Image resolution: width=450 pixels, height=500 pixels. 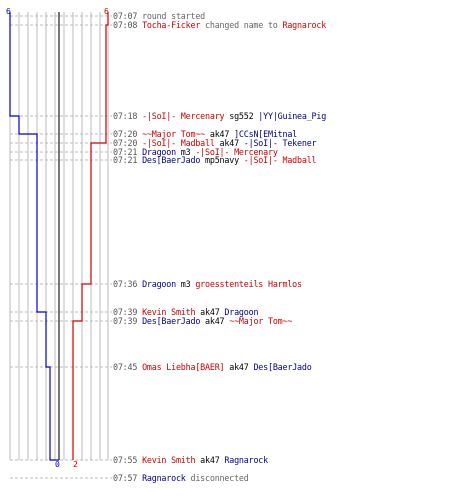 What do you see at coordinates (8, 11) in the screenshot?
I see `top-left-score: 6` at bounding box center [8, 11].